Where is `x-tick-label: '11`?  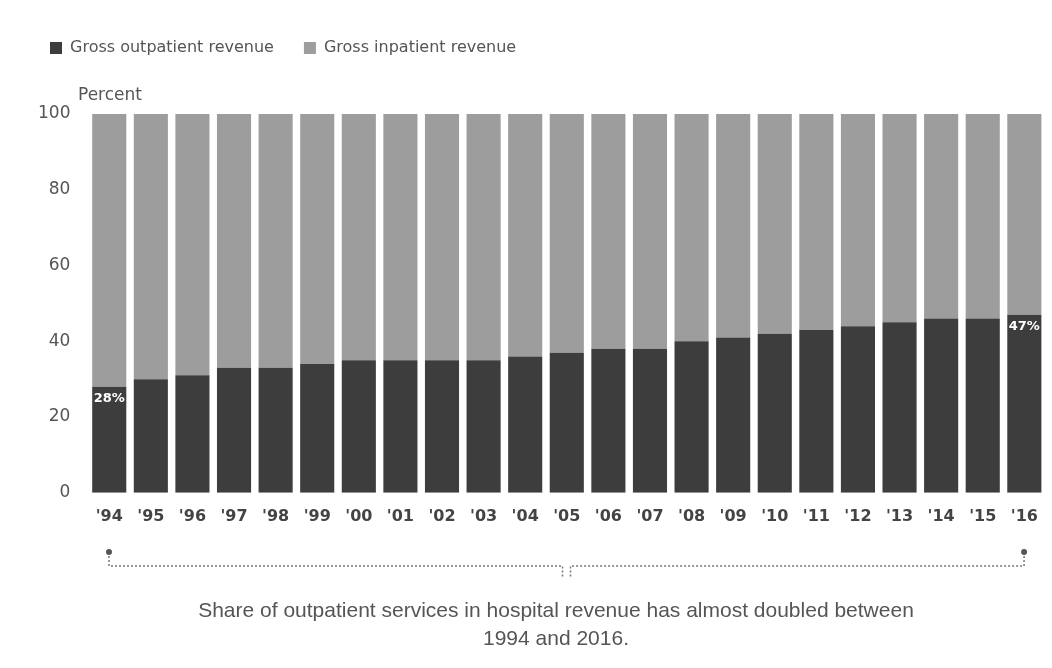
x-tick-label: '11 is located at coordinates (816, 515).